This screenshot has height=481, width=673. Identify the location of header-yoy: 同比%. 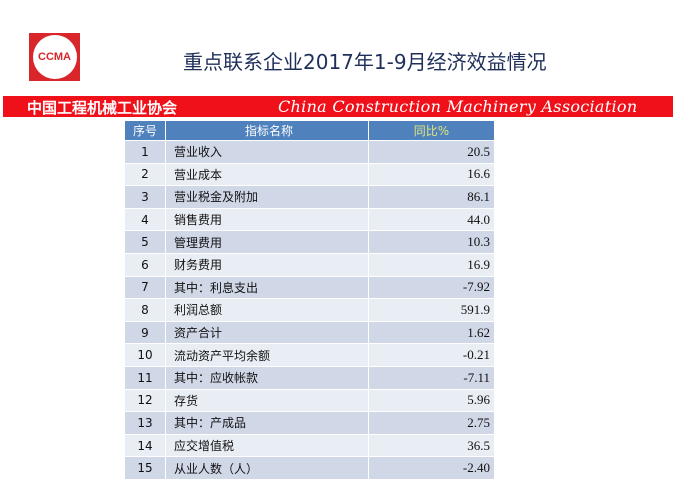
(431, 130).